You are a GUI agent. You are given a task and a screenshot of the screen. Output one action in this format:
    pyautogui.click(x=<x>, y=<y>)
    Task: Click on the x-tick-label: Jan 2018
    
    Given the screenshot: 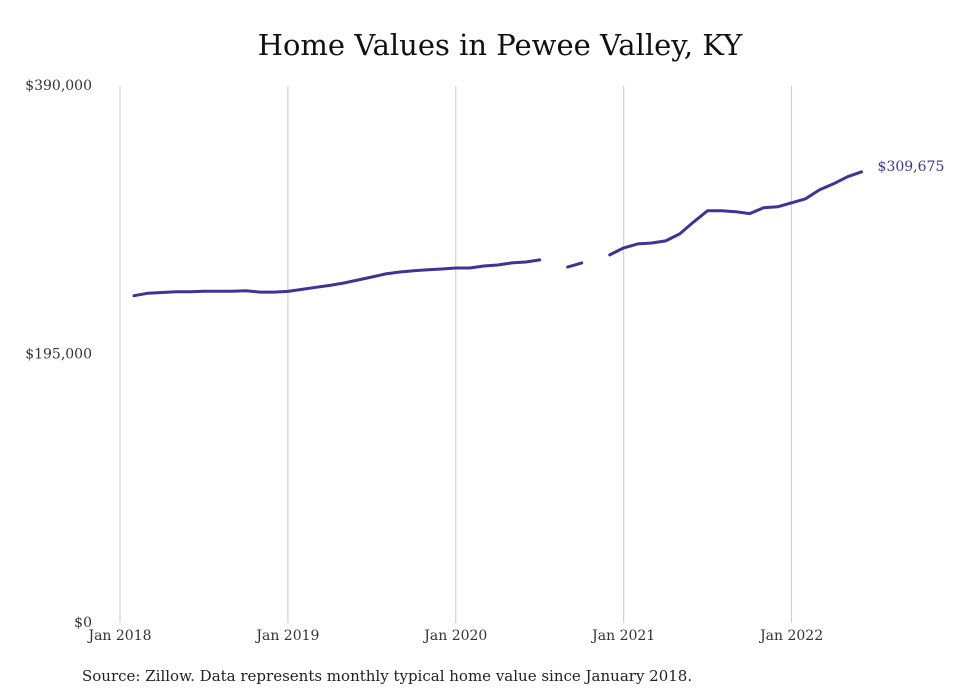 What is the action you would take?
    pyautogui.click(x=118, y=636)
    